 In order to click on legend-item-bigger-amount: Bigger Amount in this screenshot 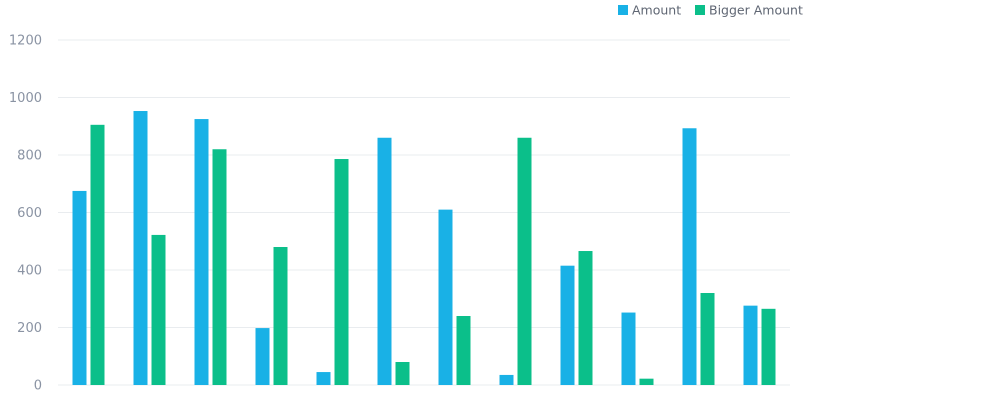, I will do `click(749, 10)`.